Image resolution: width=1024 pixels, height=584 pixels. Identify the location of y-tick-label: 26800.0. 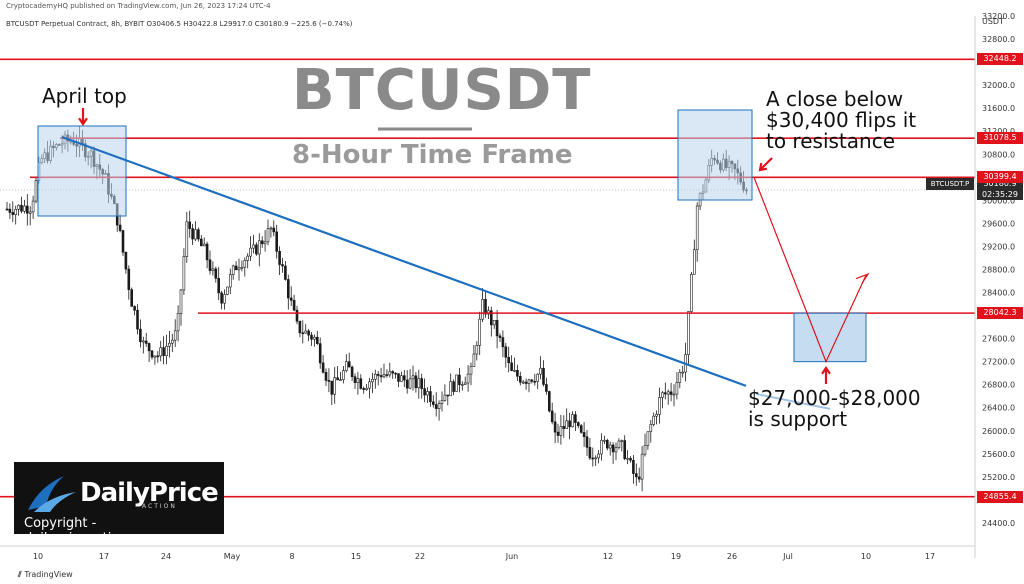
(998, 385).